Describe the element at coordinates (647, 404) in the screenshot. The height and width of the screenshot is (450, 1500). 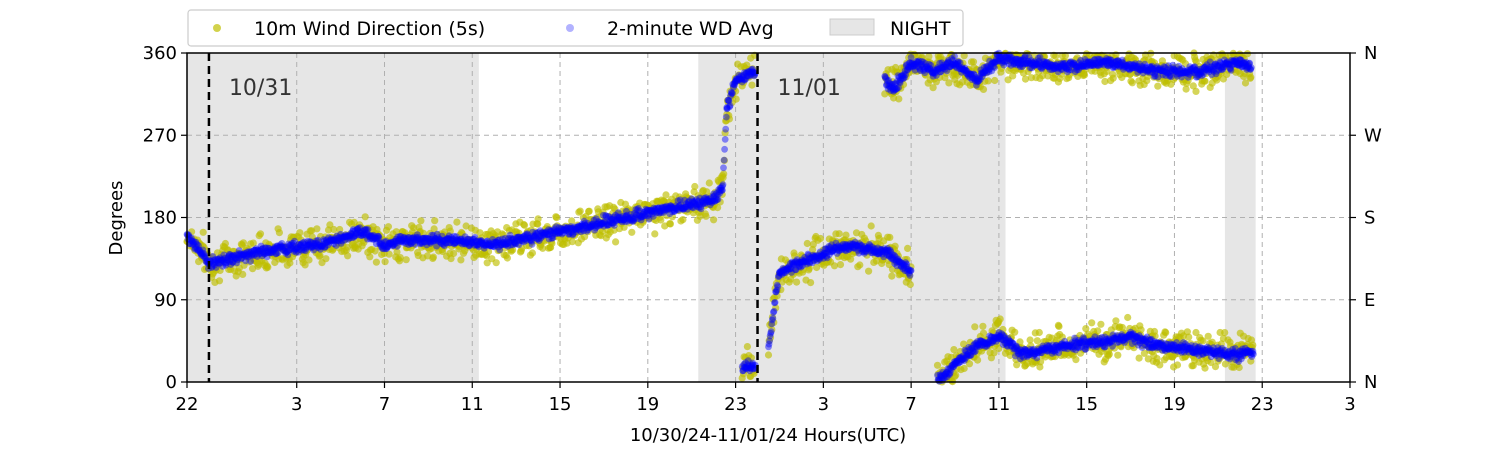
I see `x-tick-label-5: 19` at that location.